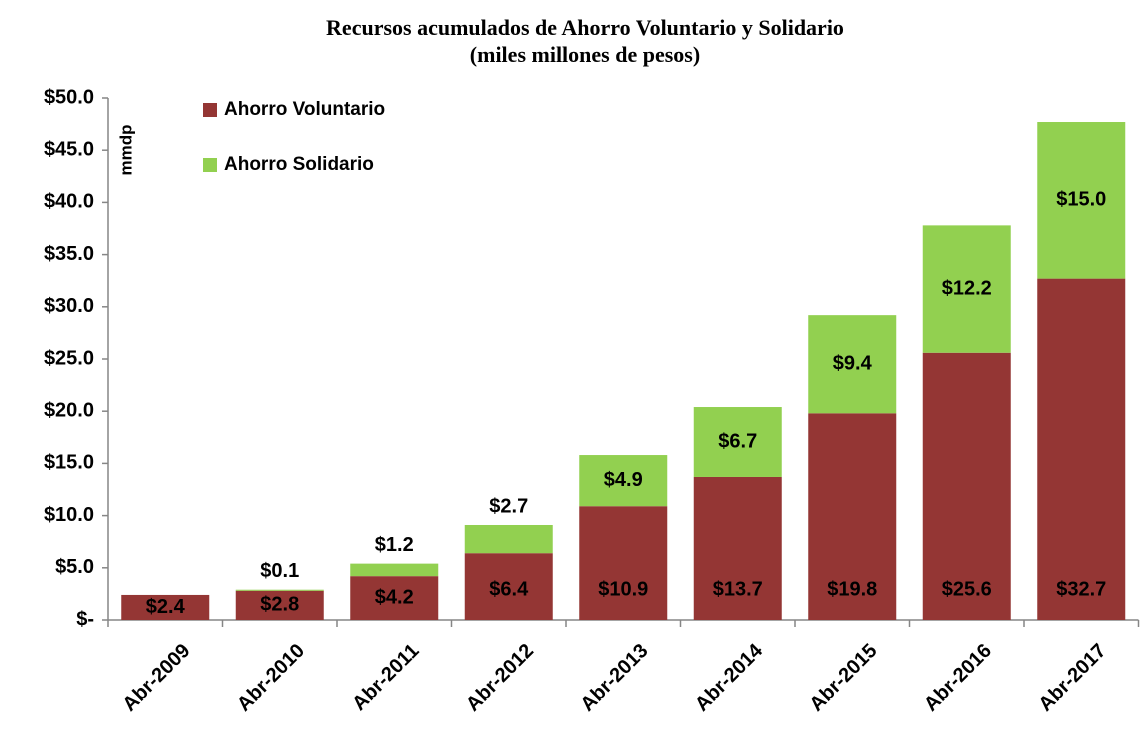 This screenshot has height=745, width=1142. I want to click on value-label: $1.2, so click(394, 545).